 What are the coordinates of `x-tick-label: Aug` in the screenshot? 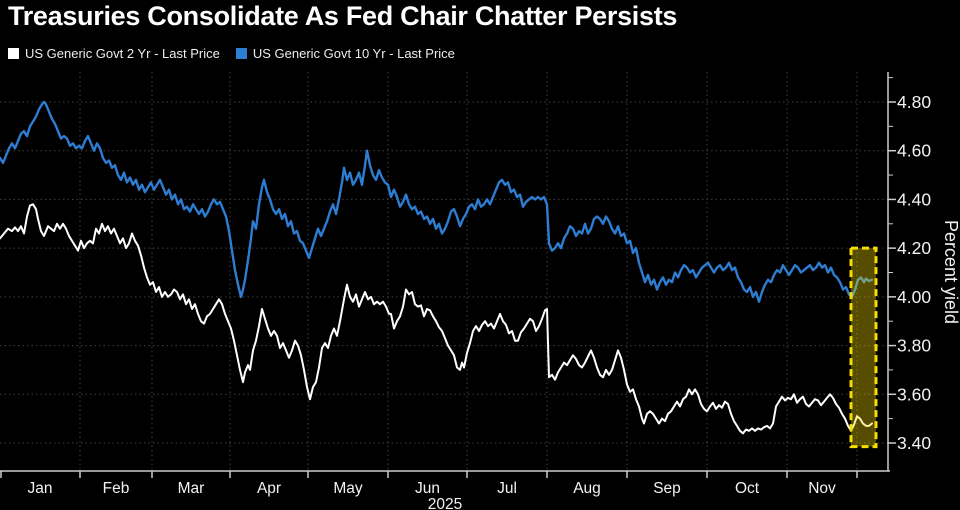 It's located at (587, 488).